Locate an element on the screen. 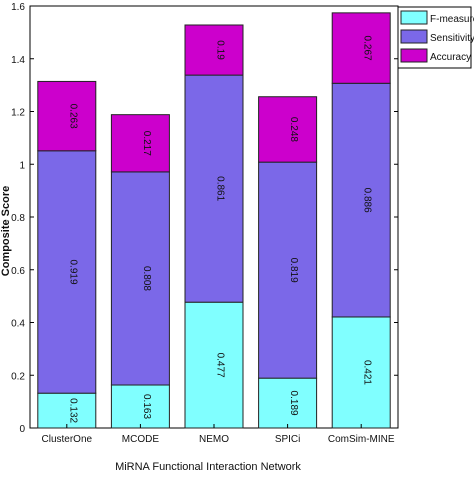 This screenshot has height=480, width=474. y-tick-label: 0 is located at coordinates (22, 429).